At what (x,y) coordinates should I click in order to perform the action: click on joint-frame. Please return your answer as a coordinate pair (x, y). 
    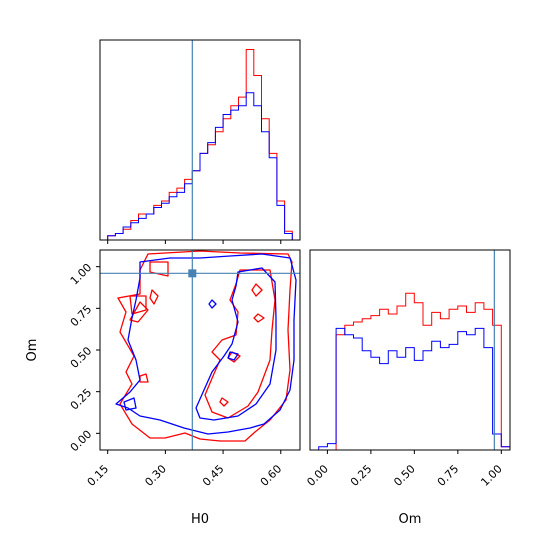
    Looking at the image, I should click on (200, 350).